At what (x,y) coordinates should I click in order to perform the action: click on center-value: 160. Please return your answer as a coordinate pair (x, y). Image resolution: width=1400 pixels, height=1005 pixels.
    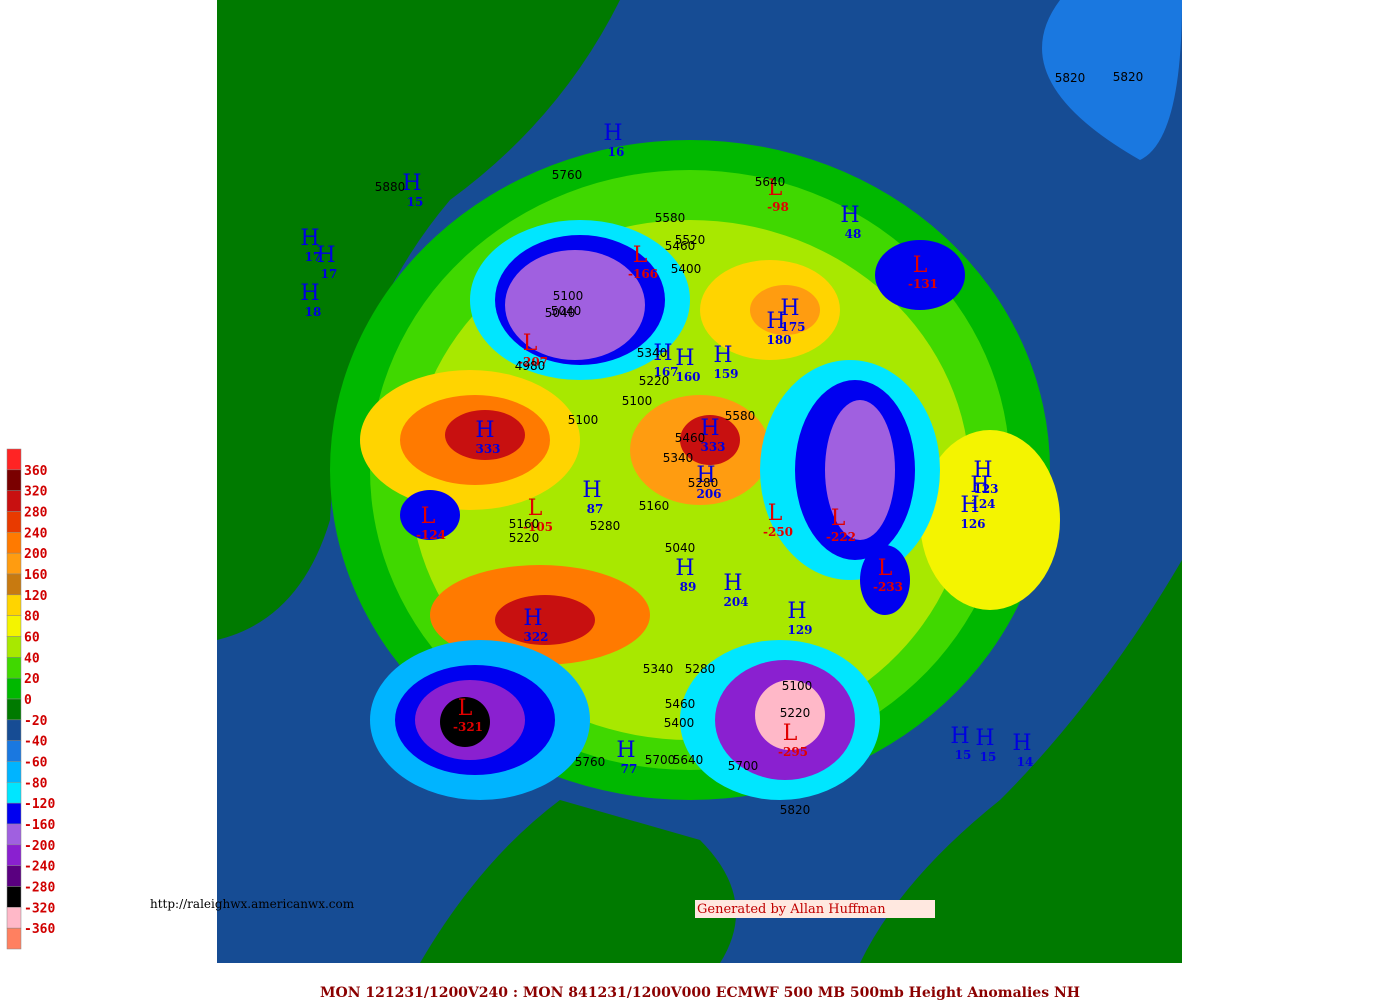
    Looking at the image, I should click on (687, 377).